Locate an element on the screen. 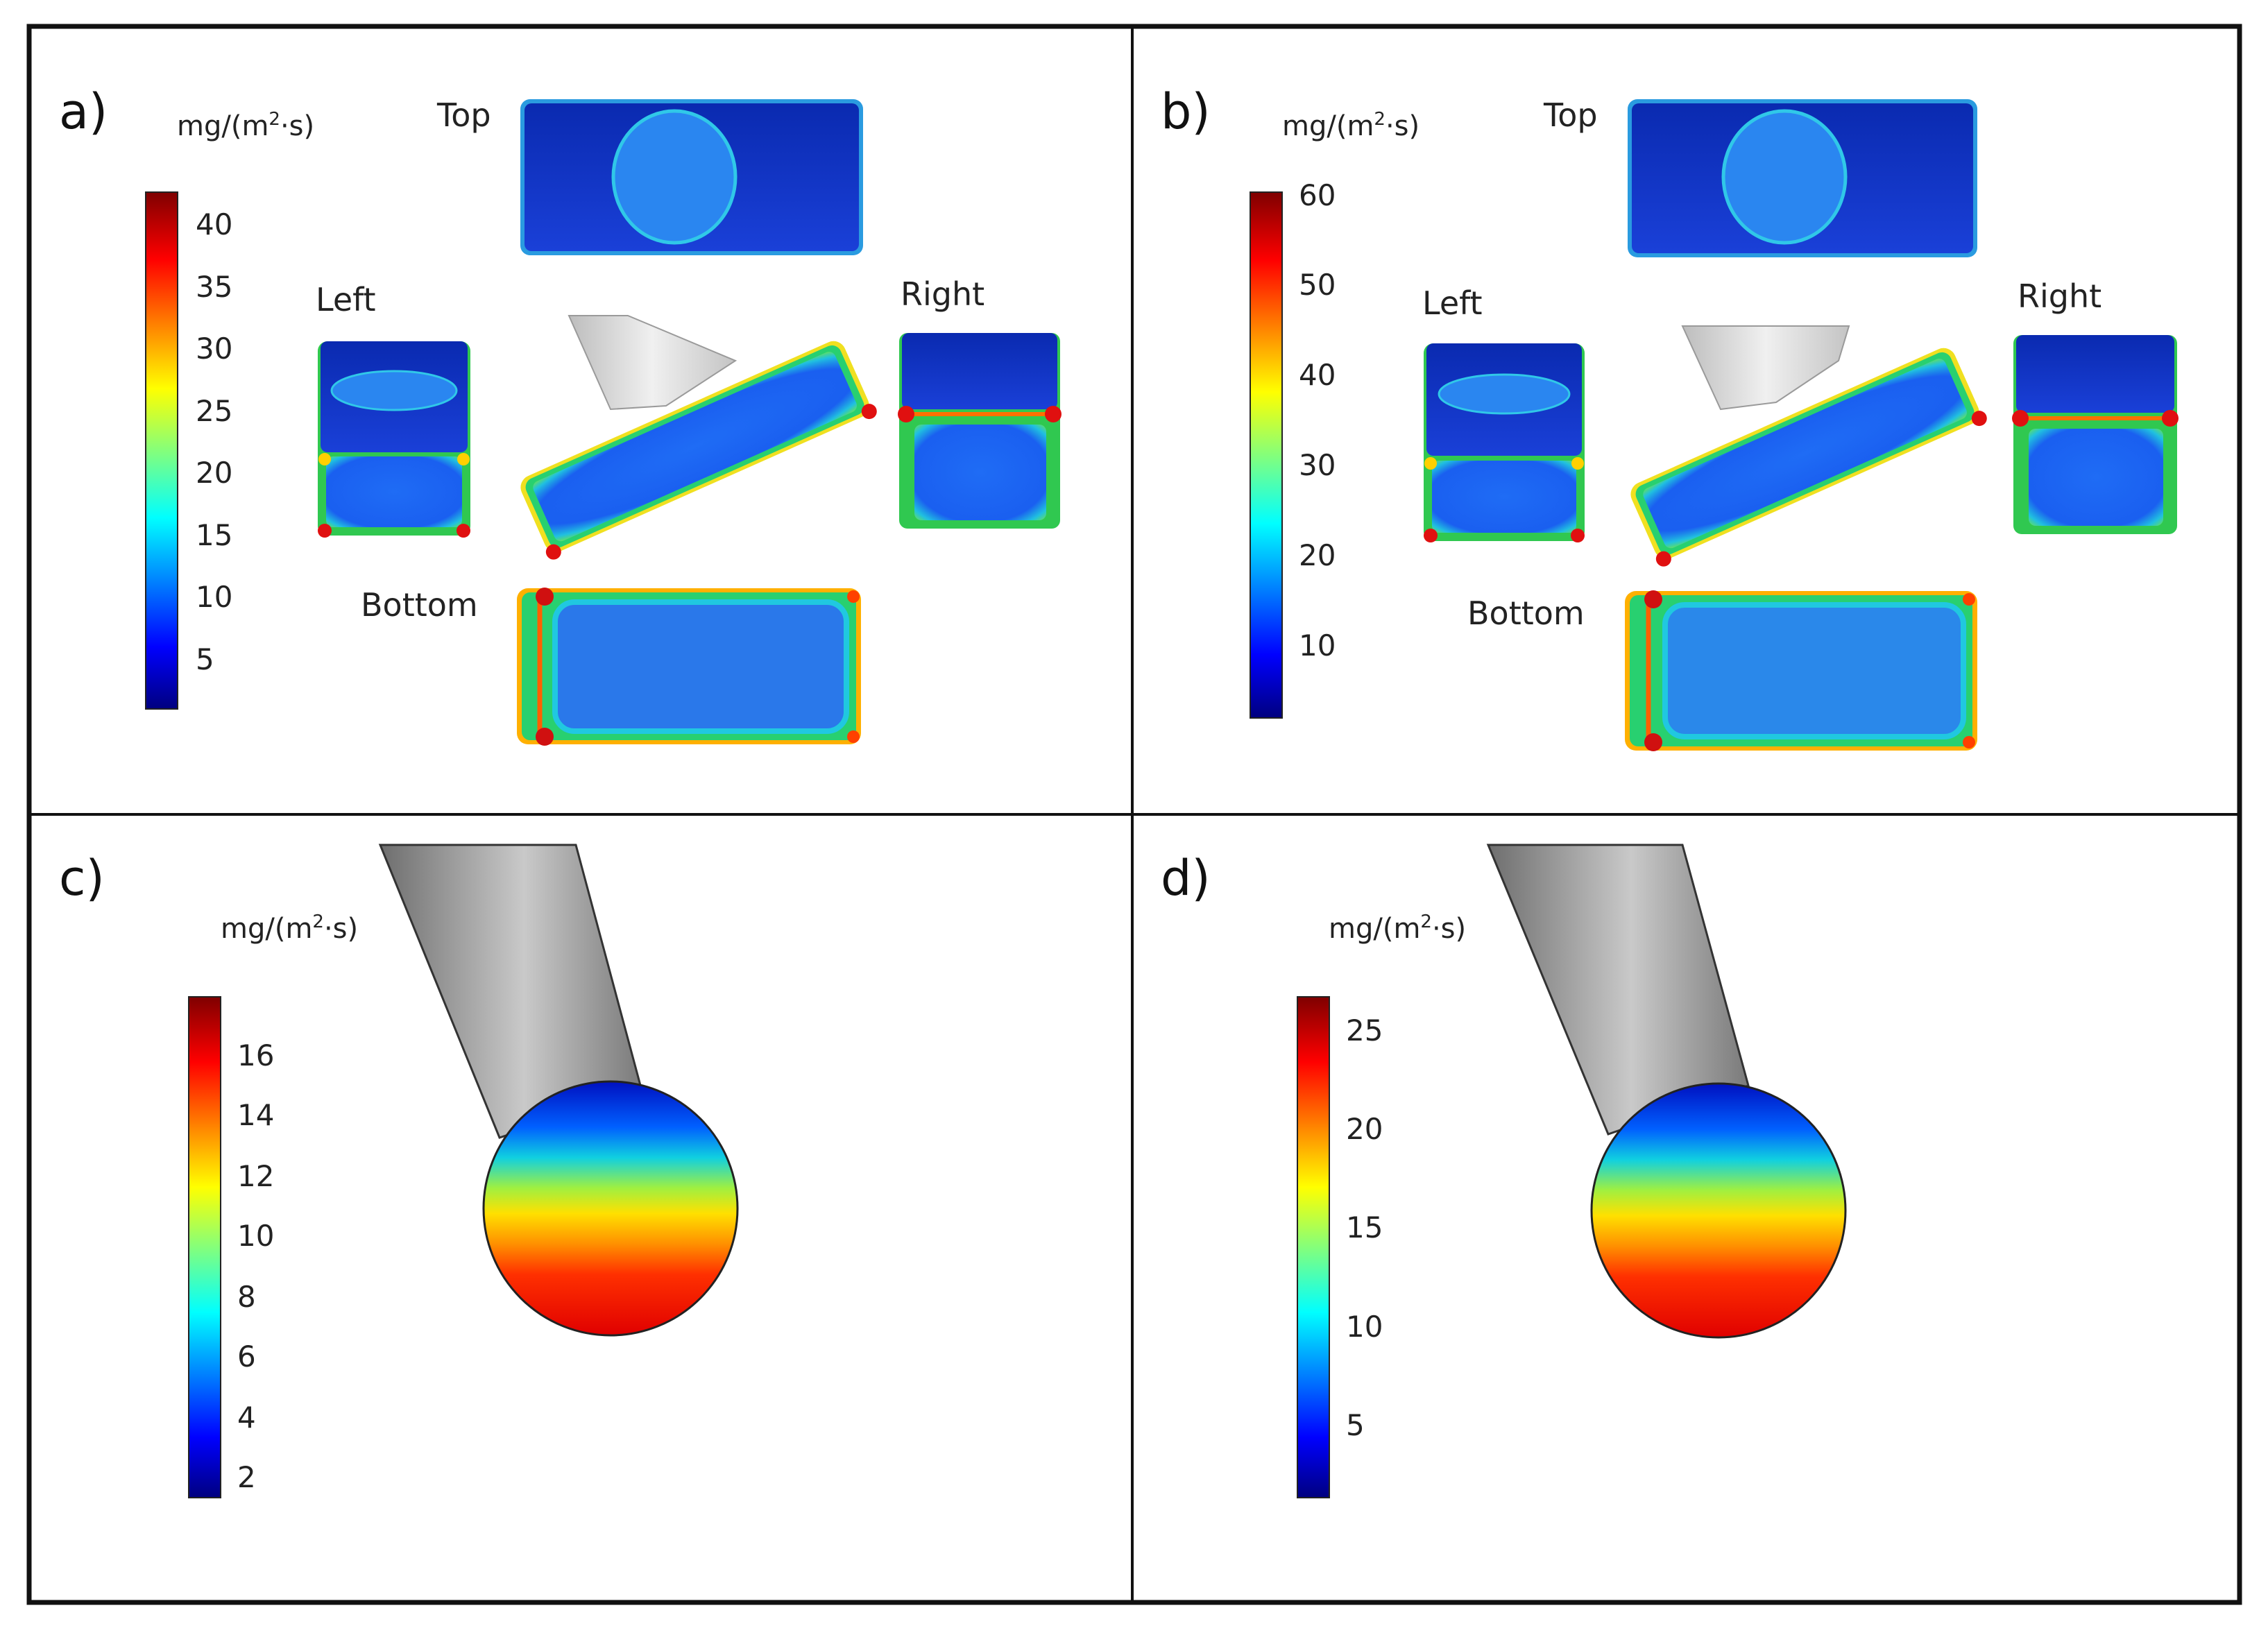  panel-a-view-top-label: Top is located at coordinates (463, 115).